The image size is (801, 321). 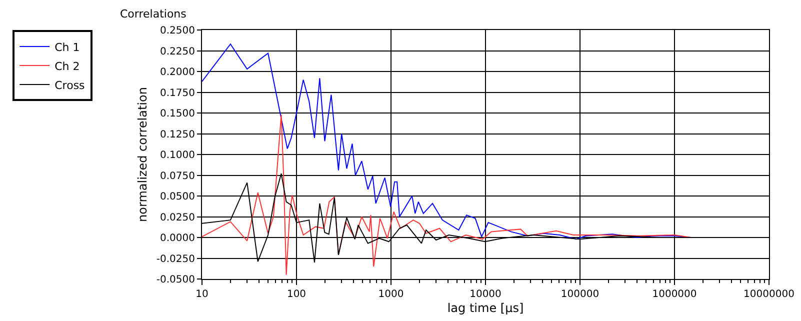 I want to click on x-tick-label: 1000000, so click(x=674, y=294).